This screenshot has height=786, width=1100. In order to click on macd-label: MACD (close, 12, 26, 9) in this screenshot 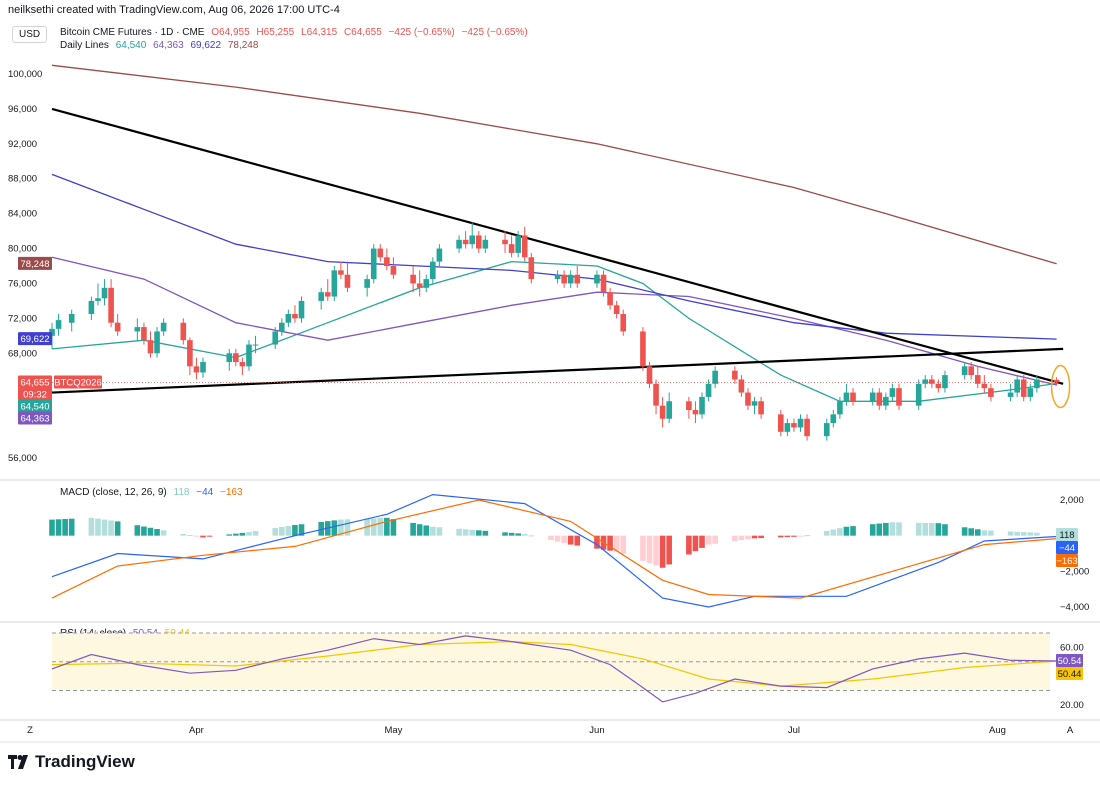, I will do `click(113, 492)`.